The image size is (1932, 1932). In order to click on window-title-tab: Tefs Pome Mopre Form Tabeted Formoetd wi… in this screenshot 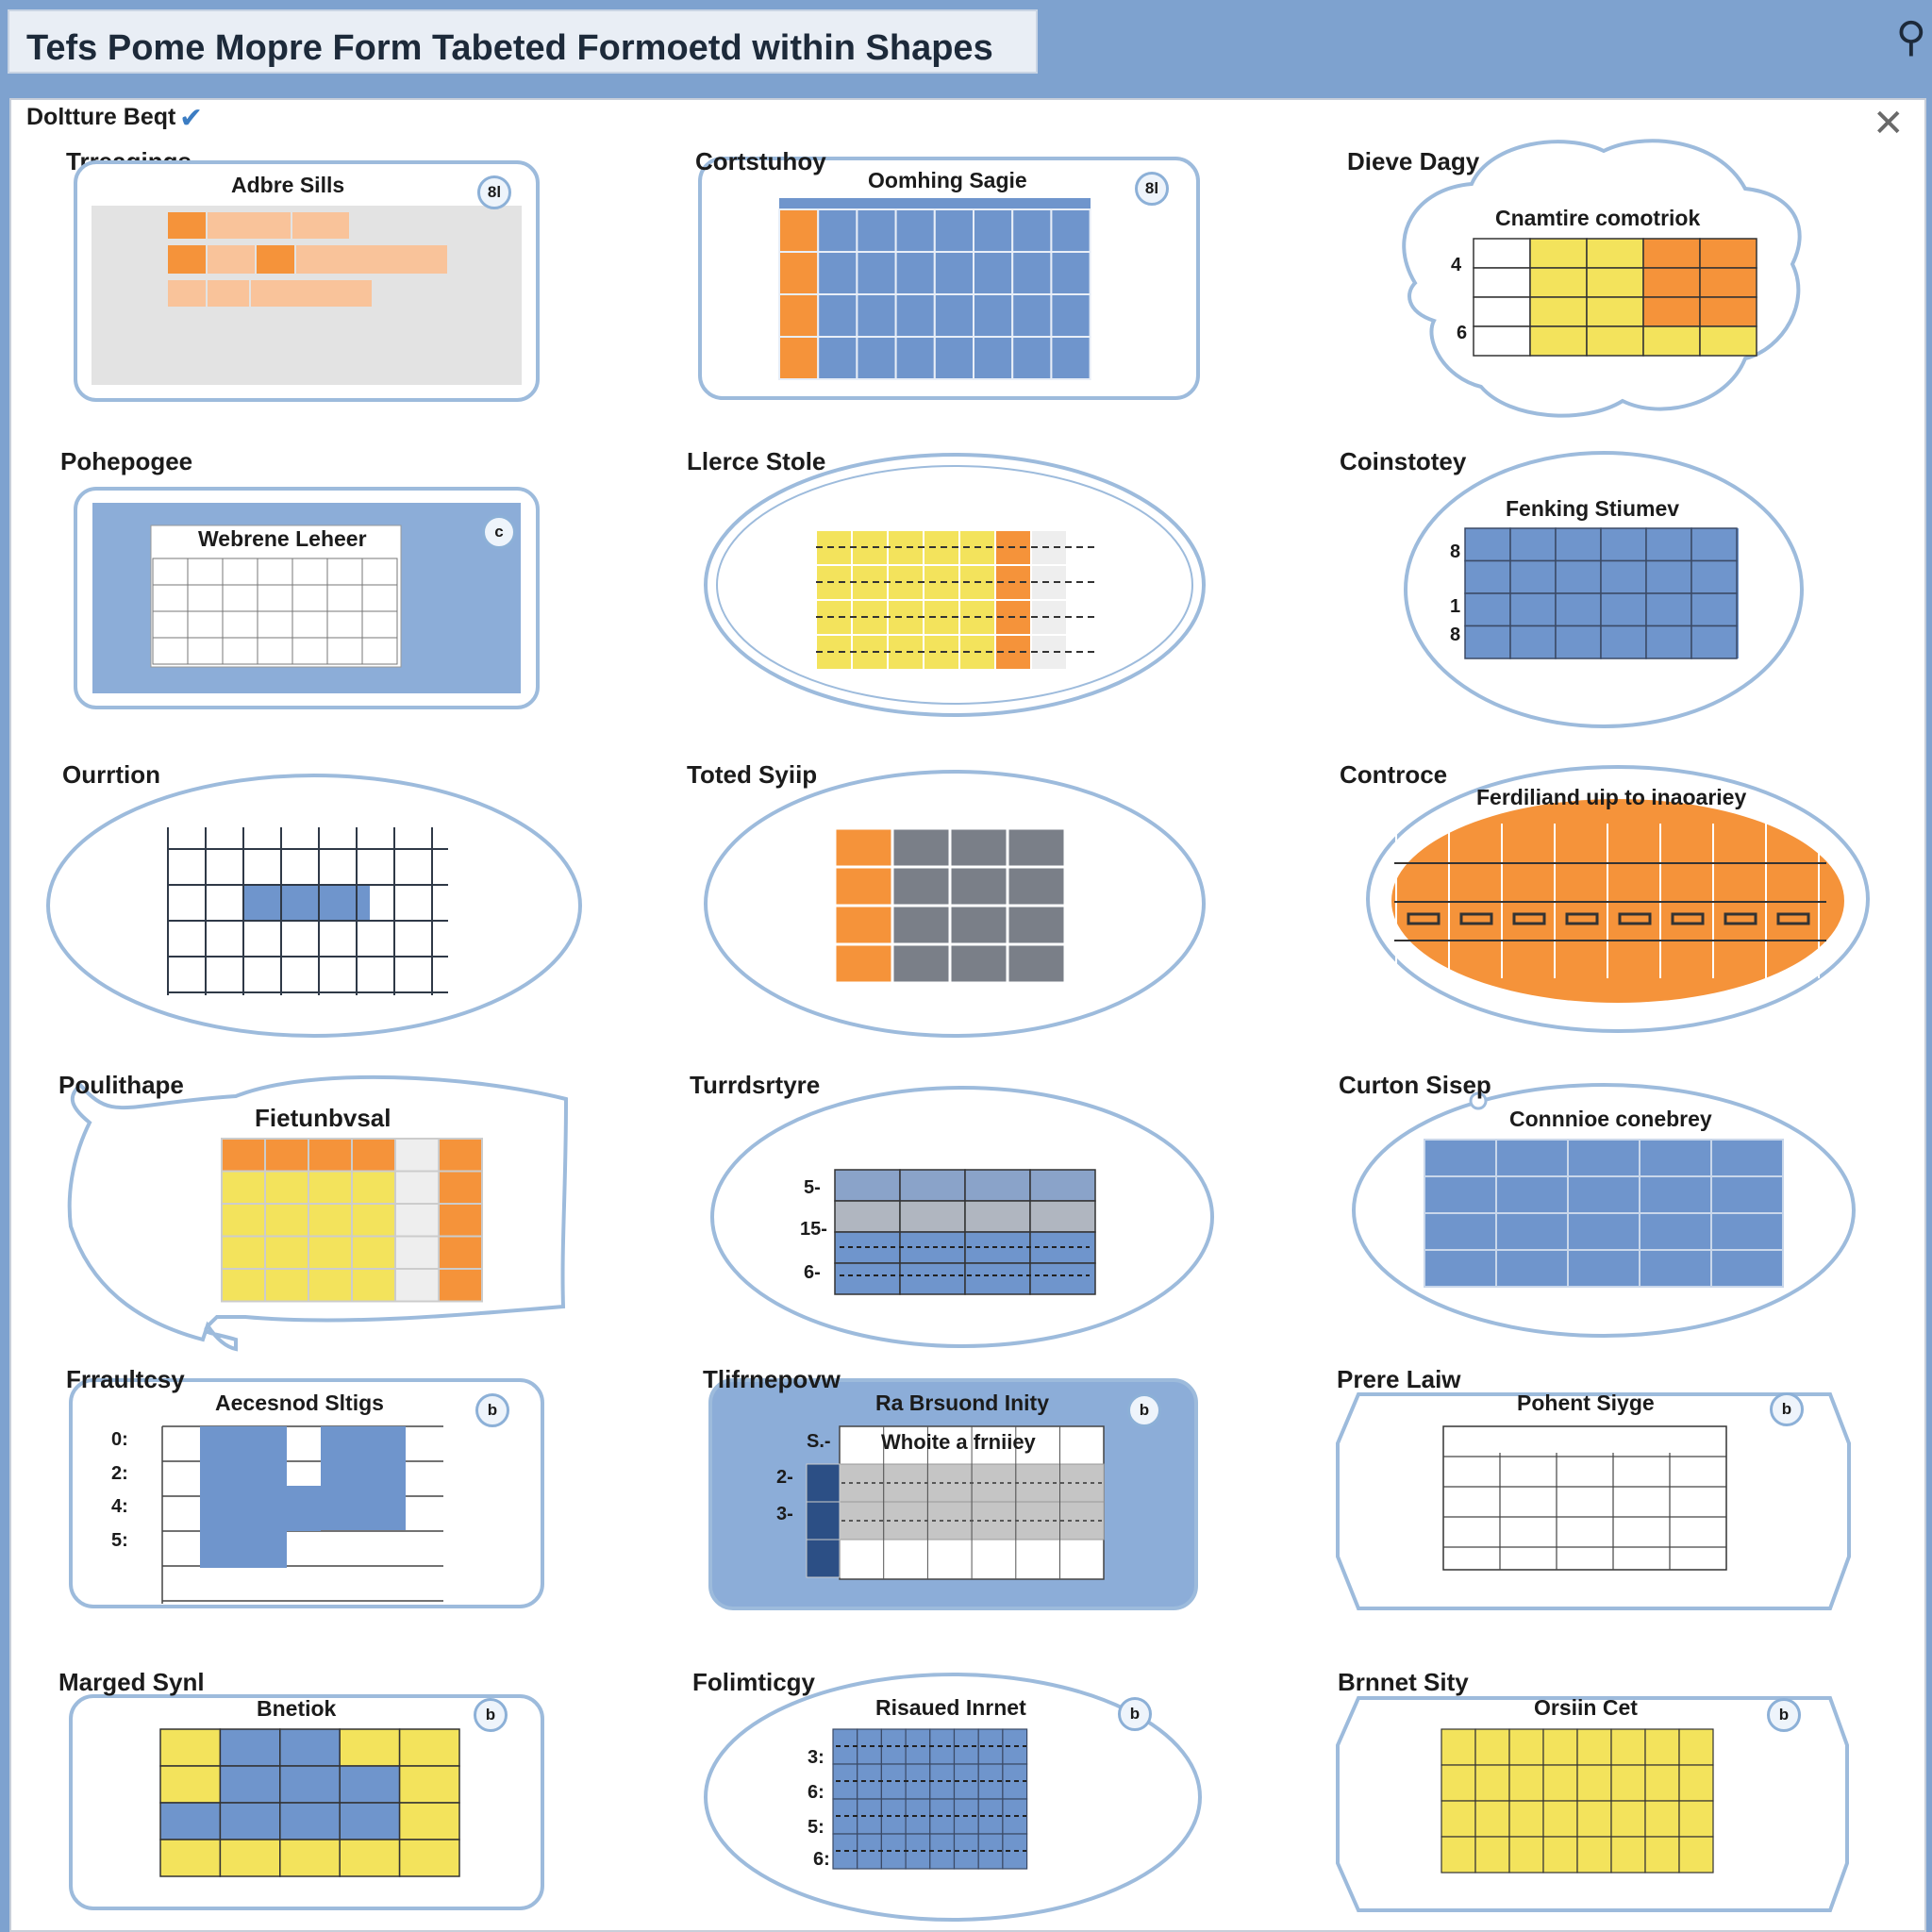, I will do `click(523, 41)`.